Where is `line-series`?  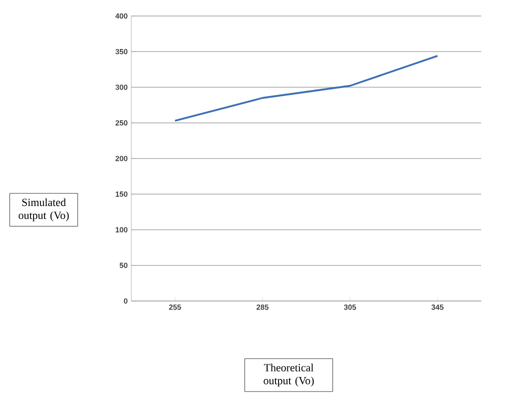 line-series is located at coordinates (306, 88).